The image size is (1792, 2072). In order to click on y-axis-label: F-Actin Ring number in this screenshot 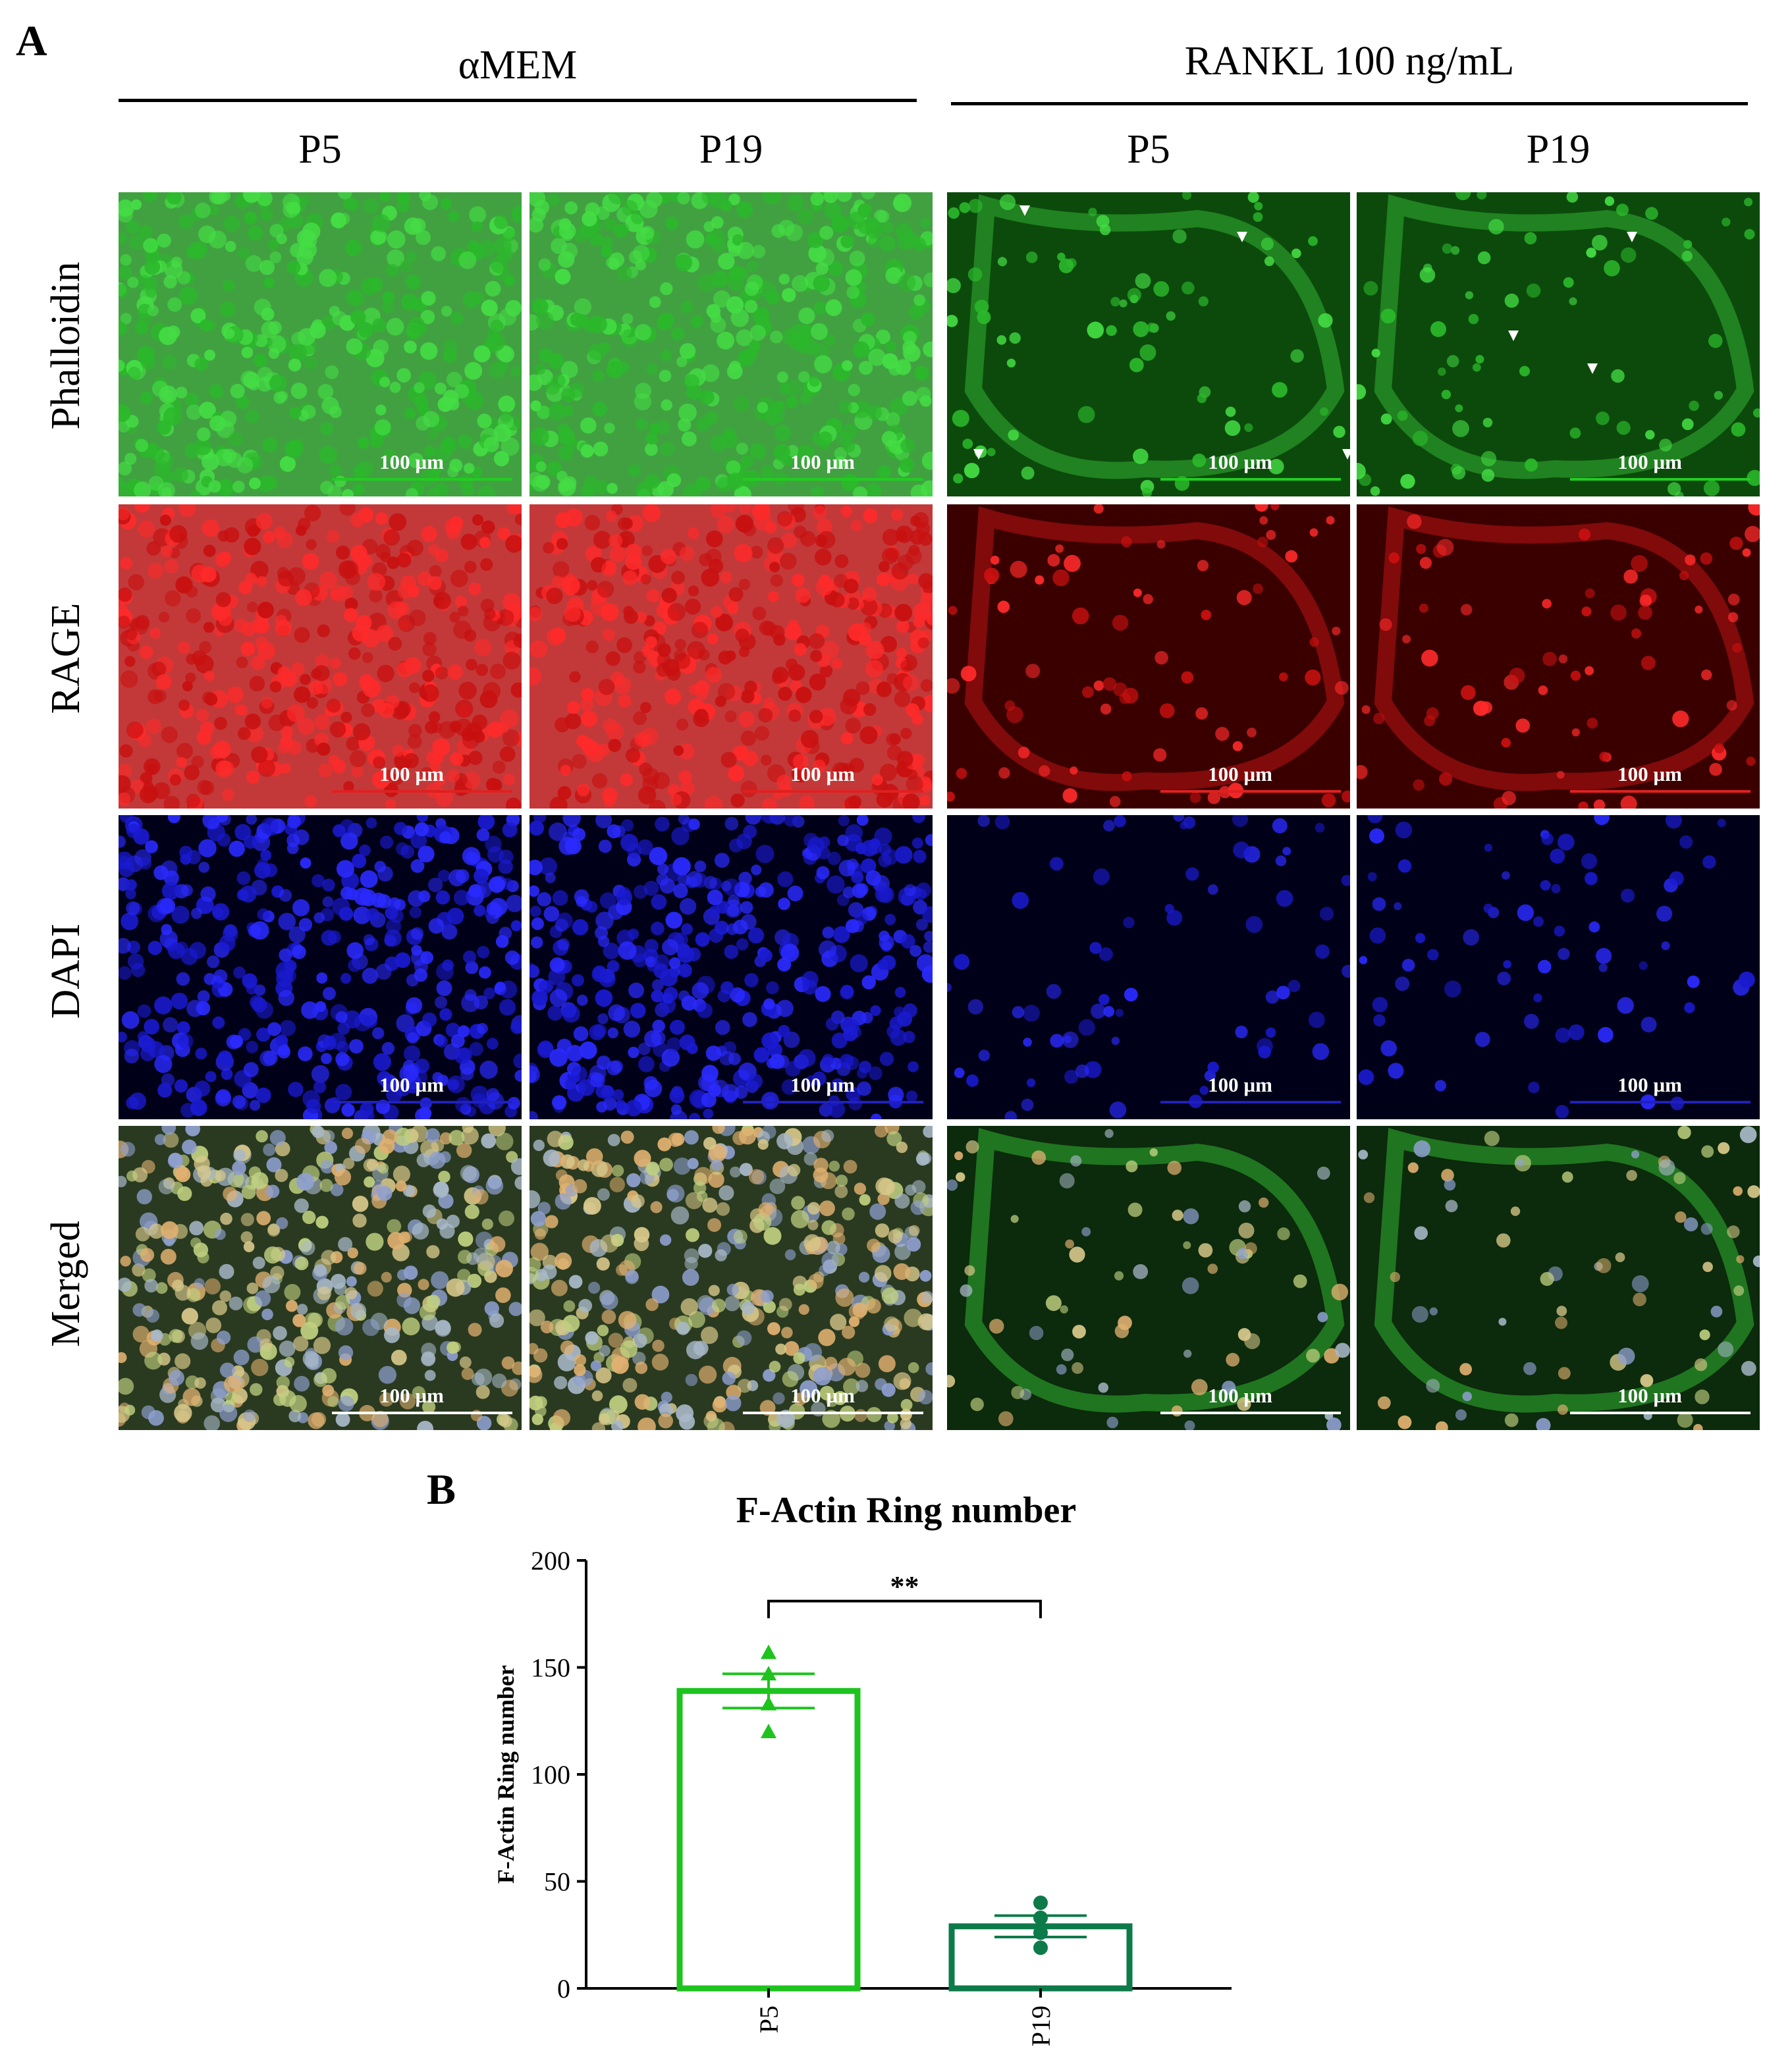, I will do `click(506, 1774)`.